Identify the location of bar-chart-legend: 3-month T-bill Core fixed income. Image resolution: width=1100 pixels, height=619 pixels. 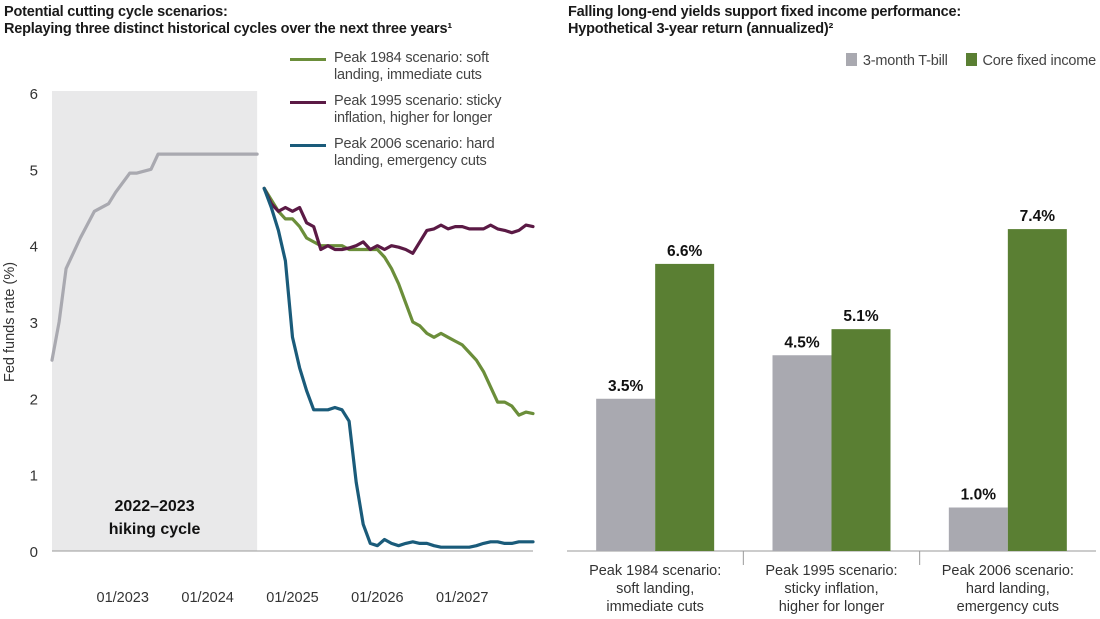
(964, 61).